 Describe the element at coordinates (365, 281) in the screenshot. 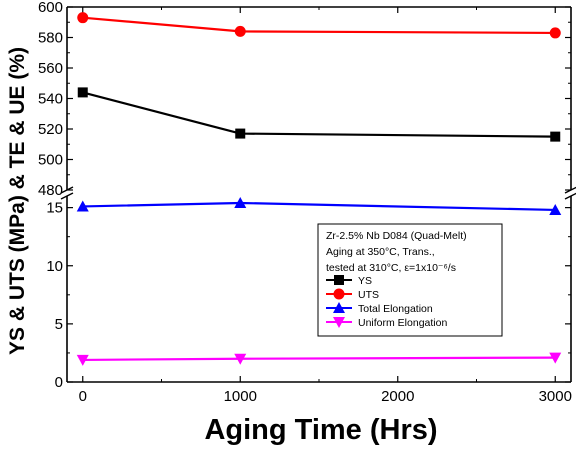

I see `legend-label: YS` at that location.